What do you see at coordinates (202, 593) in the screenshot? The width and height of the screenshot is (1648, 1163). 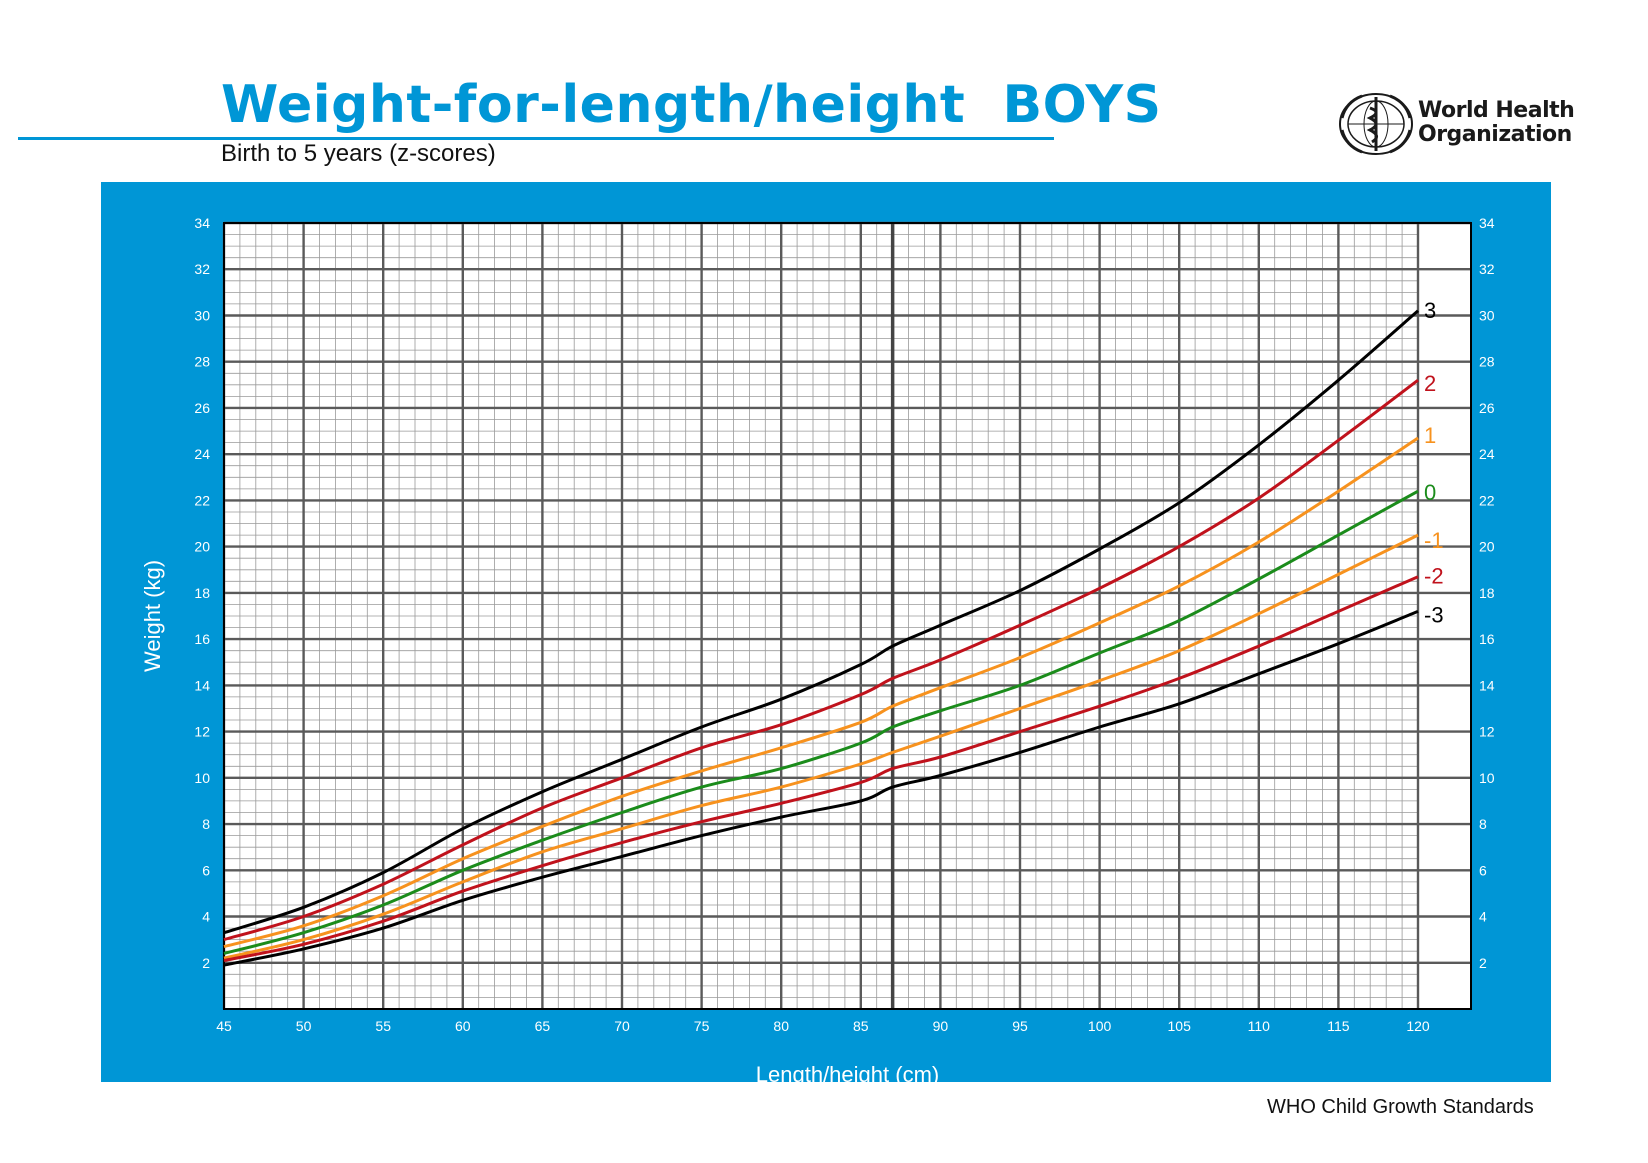 I see `y-tick-label-left: 18` at bounding box center [202, 593].